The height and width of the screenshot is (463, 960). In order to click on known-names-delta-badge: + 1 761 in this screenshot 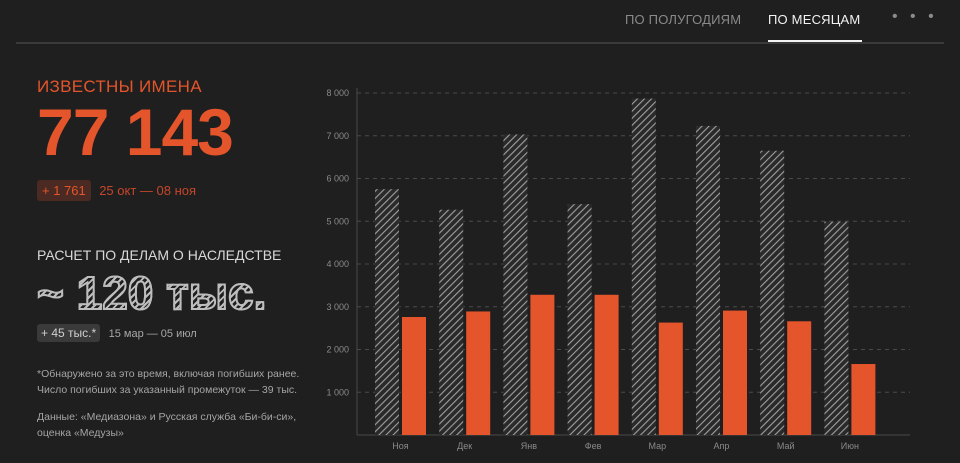, I will do `click(64, 190)`.